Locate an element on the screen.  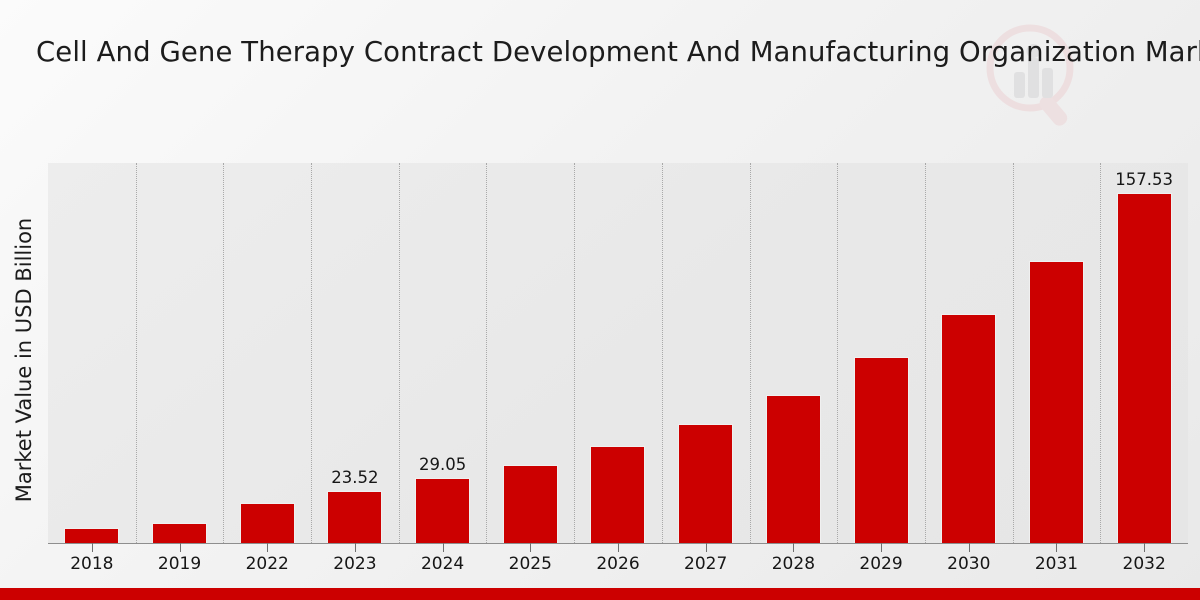
x-axis-tick-label: 2030 is located at coordinates (969, 564).